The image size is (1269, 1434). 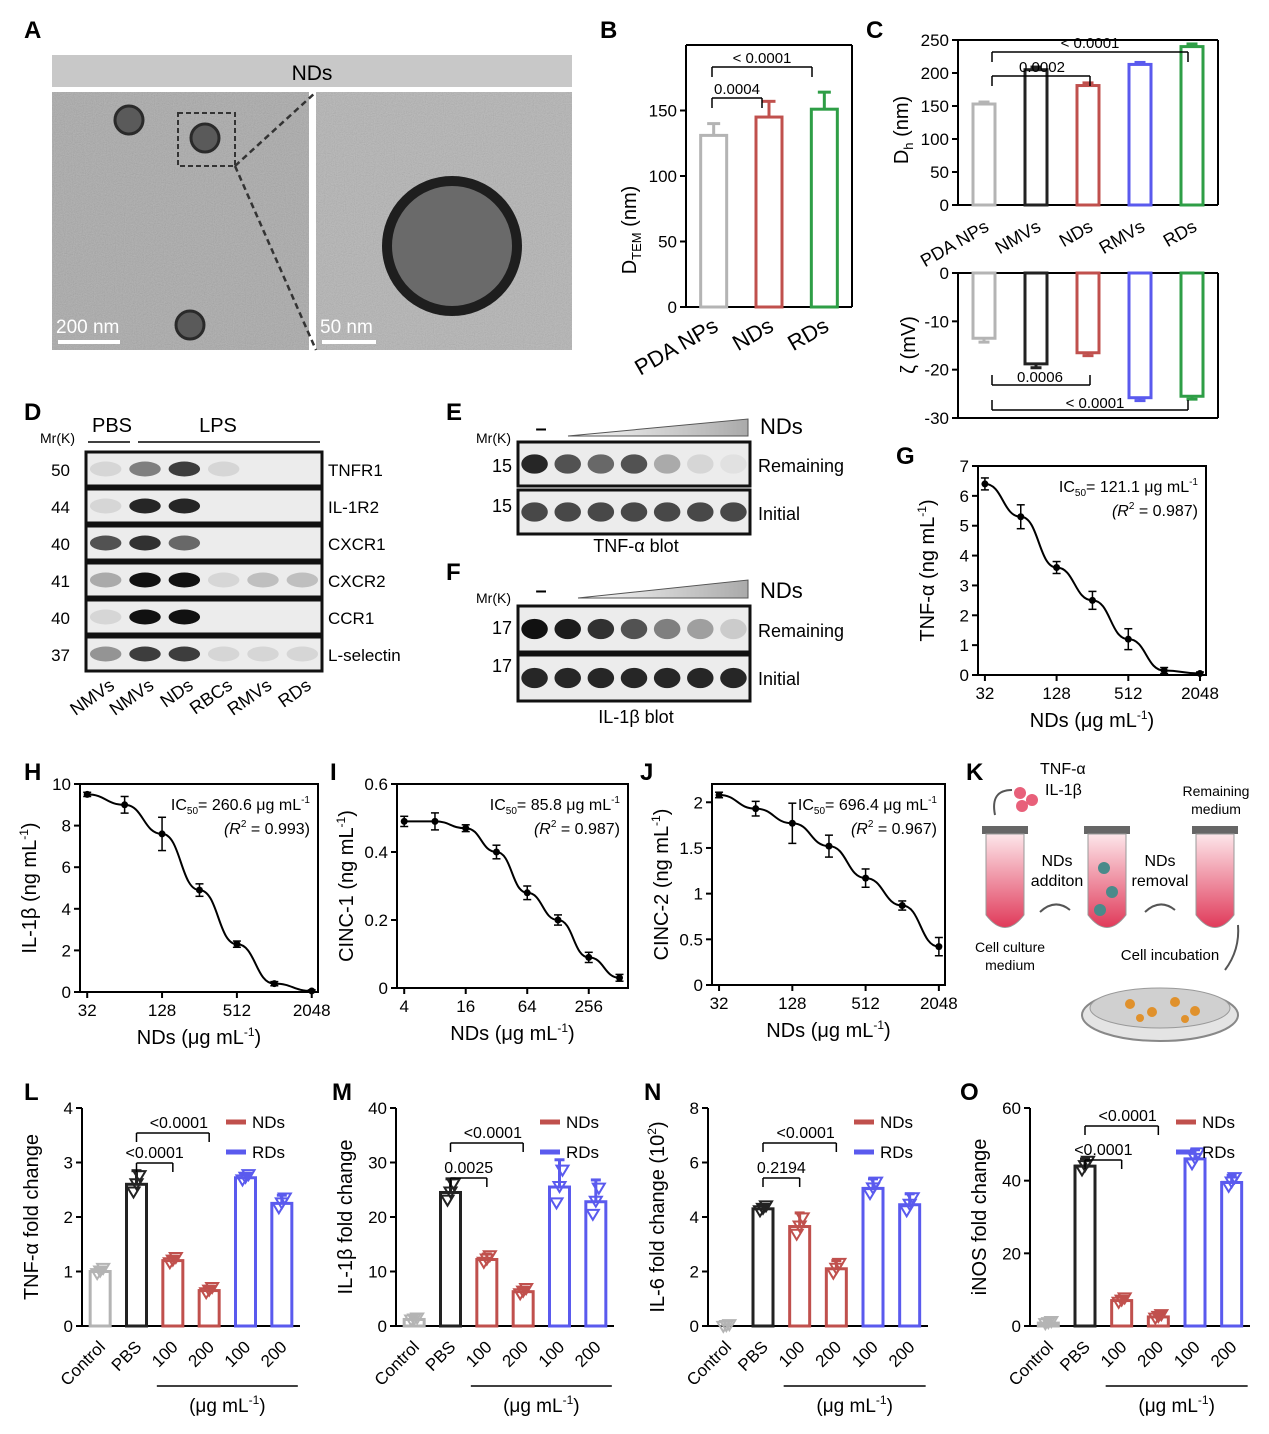 What do you see at coordinates (32, 1217) in the screenshot?
I see `y-axis-label: TNF-α fold change` at bounding box center [32, 1217].